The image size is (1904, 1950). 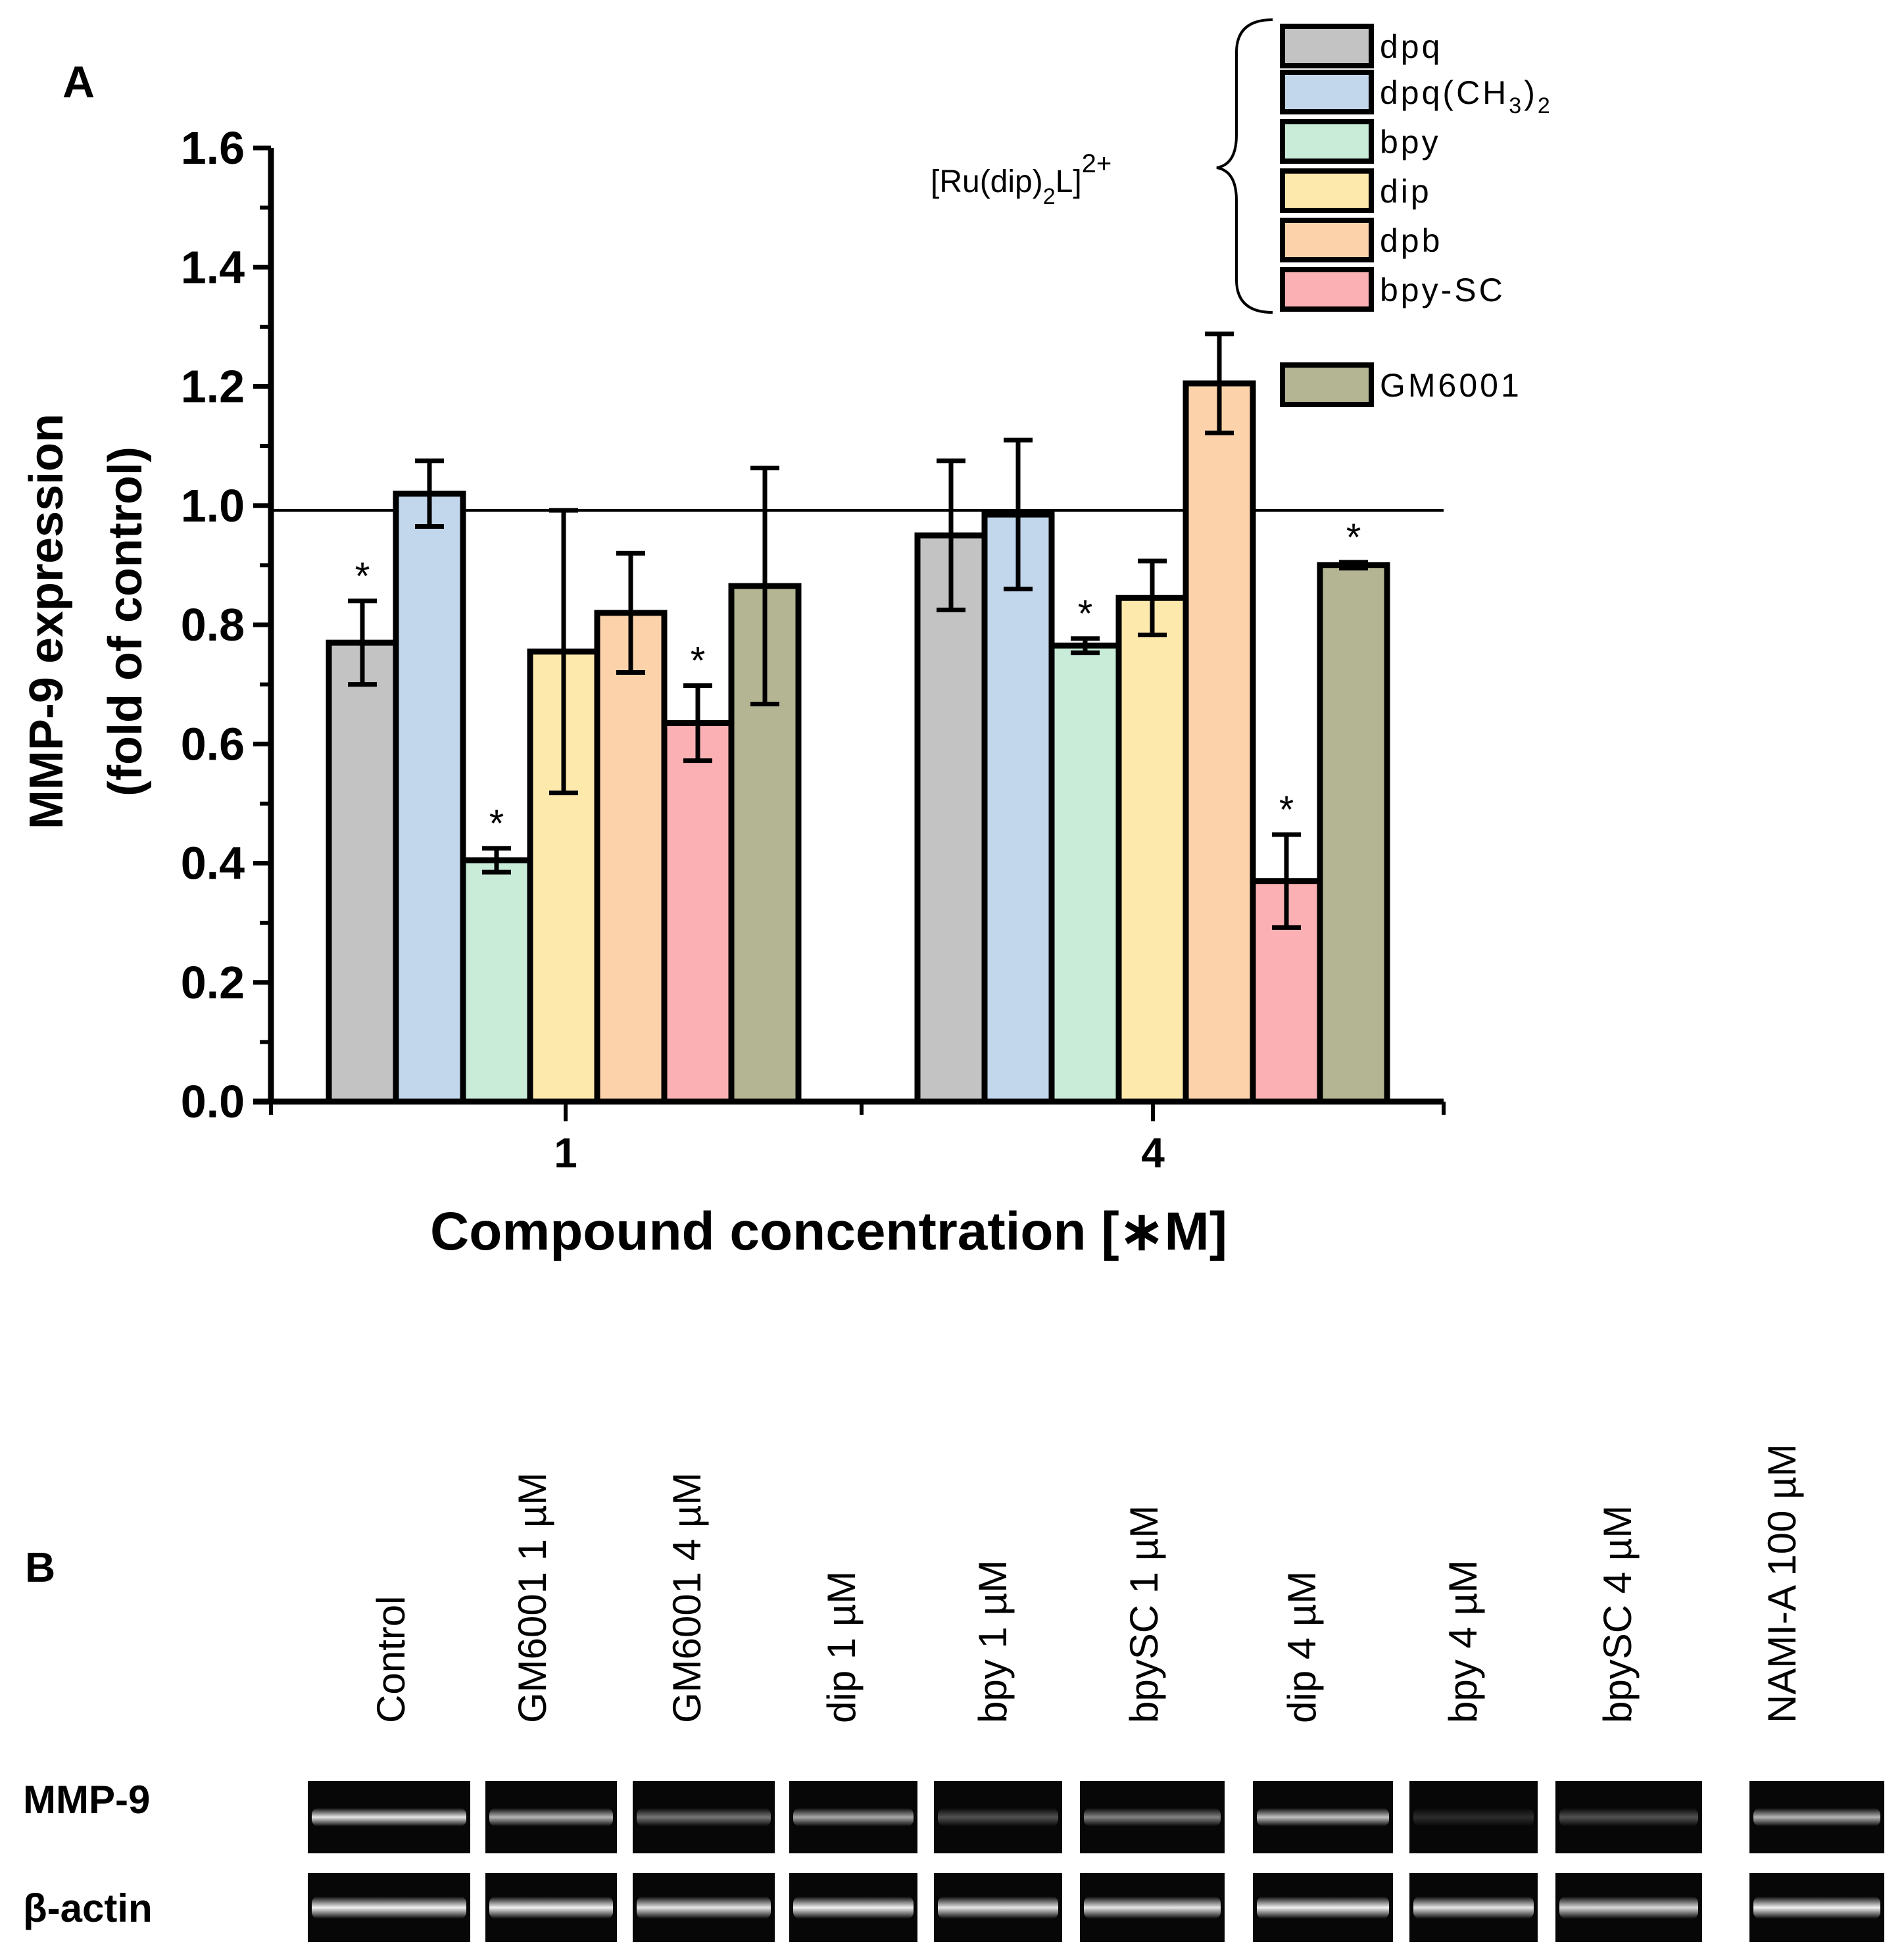 What do you see at coordinates (1463, 1641) in the screenshot?
I see `blot-lane-label: bpy 4 µM` at bounding box center [1463, 1641].